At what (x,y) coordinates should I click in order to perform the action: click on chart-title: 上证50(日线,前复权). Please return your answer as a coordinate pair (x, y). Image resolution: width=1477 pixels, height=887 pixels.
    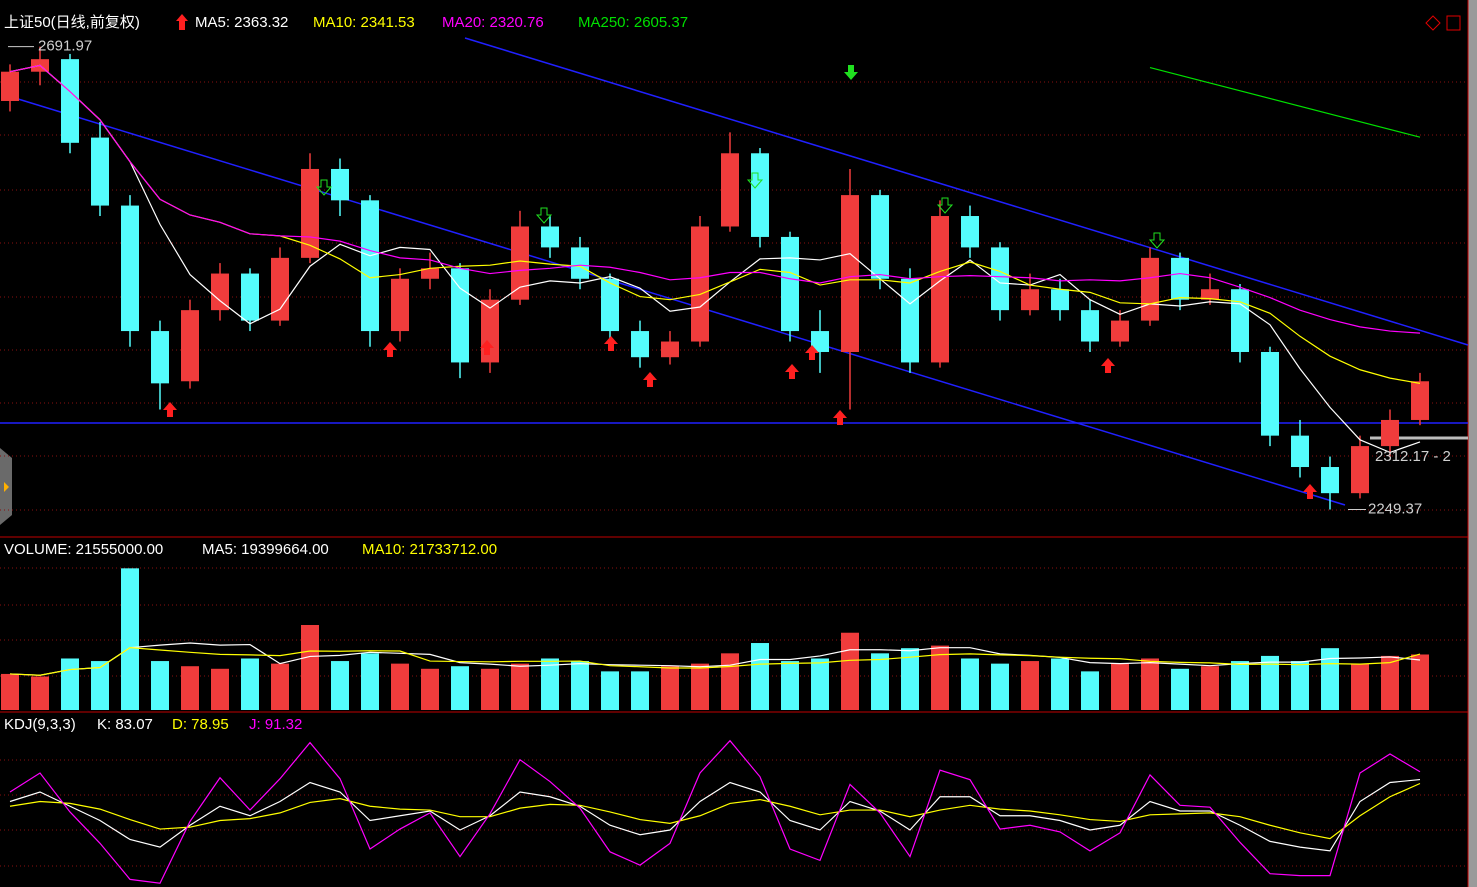
    Looking at the image, I should click on (72, 22).